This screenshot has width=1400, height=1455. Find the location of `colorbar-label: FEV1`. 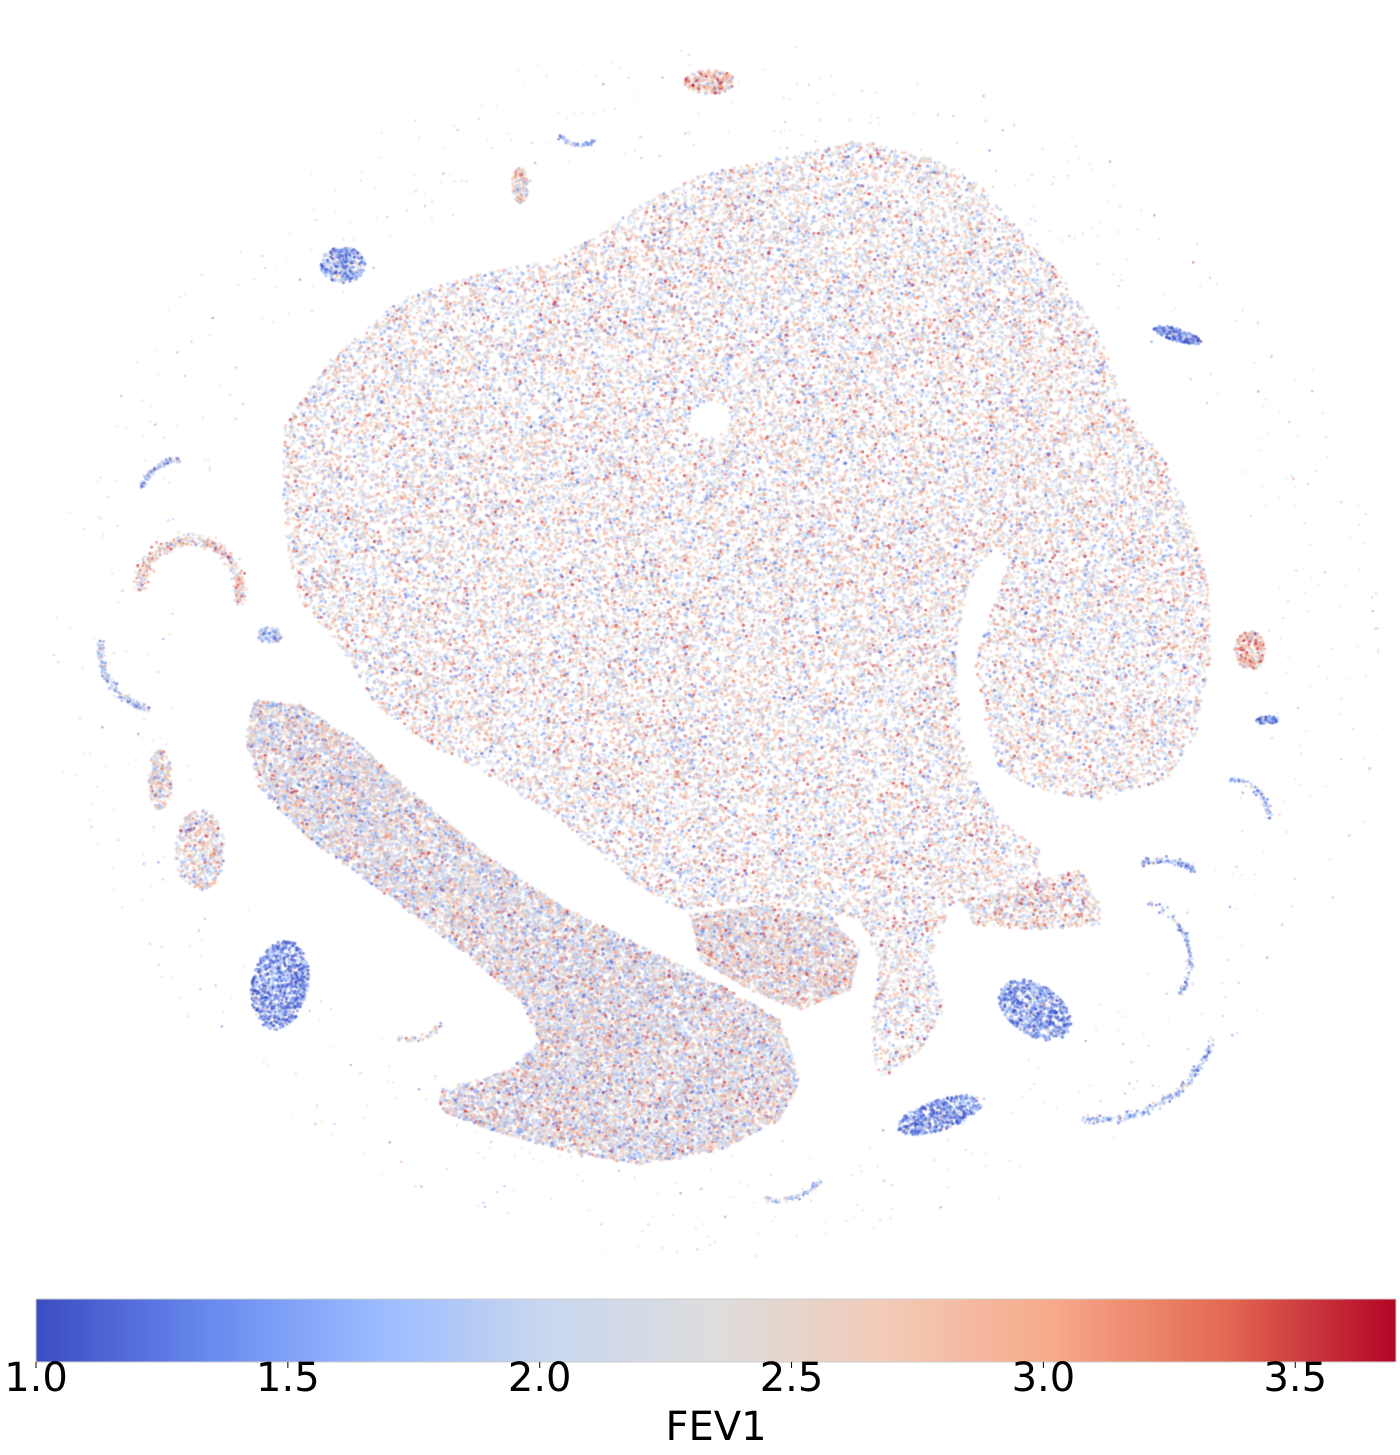

colorbar-label: FEV1 is located at coordinates (715, 1427).